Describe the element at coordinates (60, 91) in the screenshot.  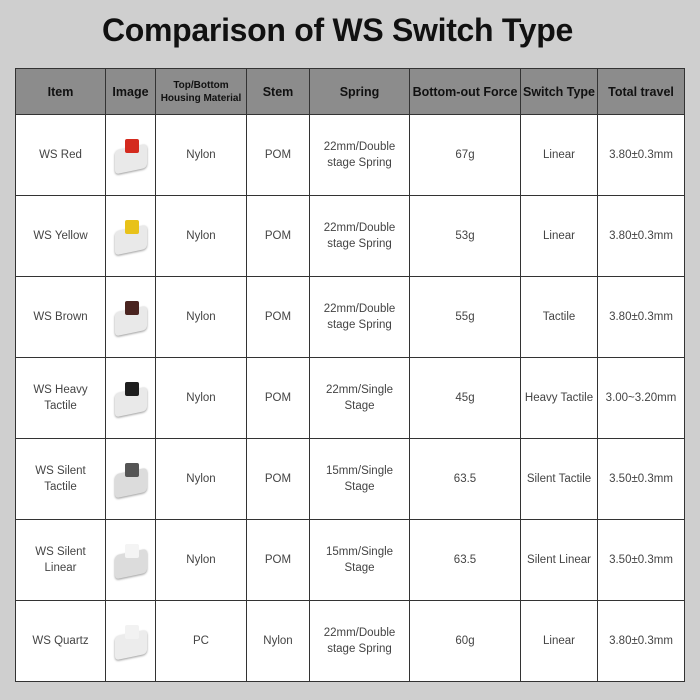
I see `header-item: Item` at that location.